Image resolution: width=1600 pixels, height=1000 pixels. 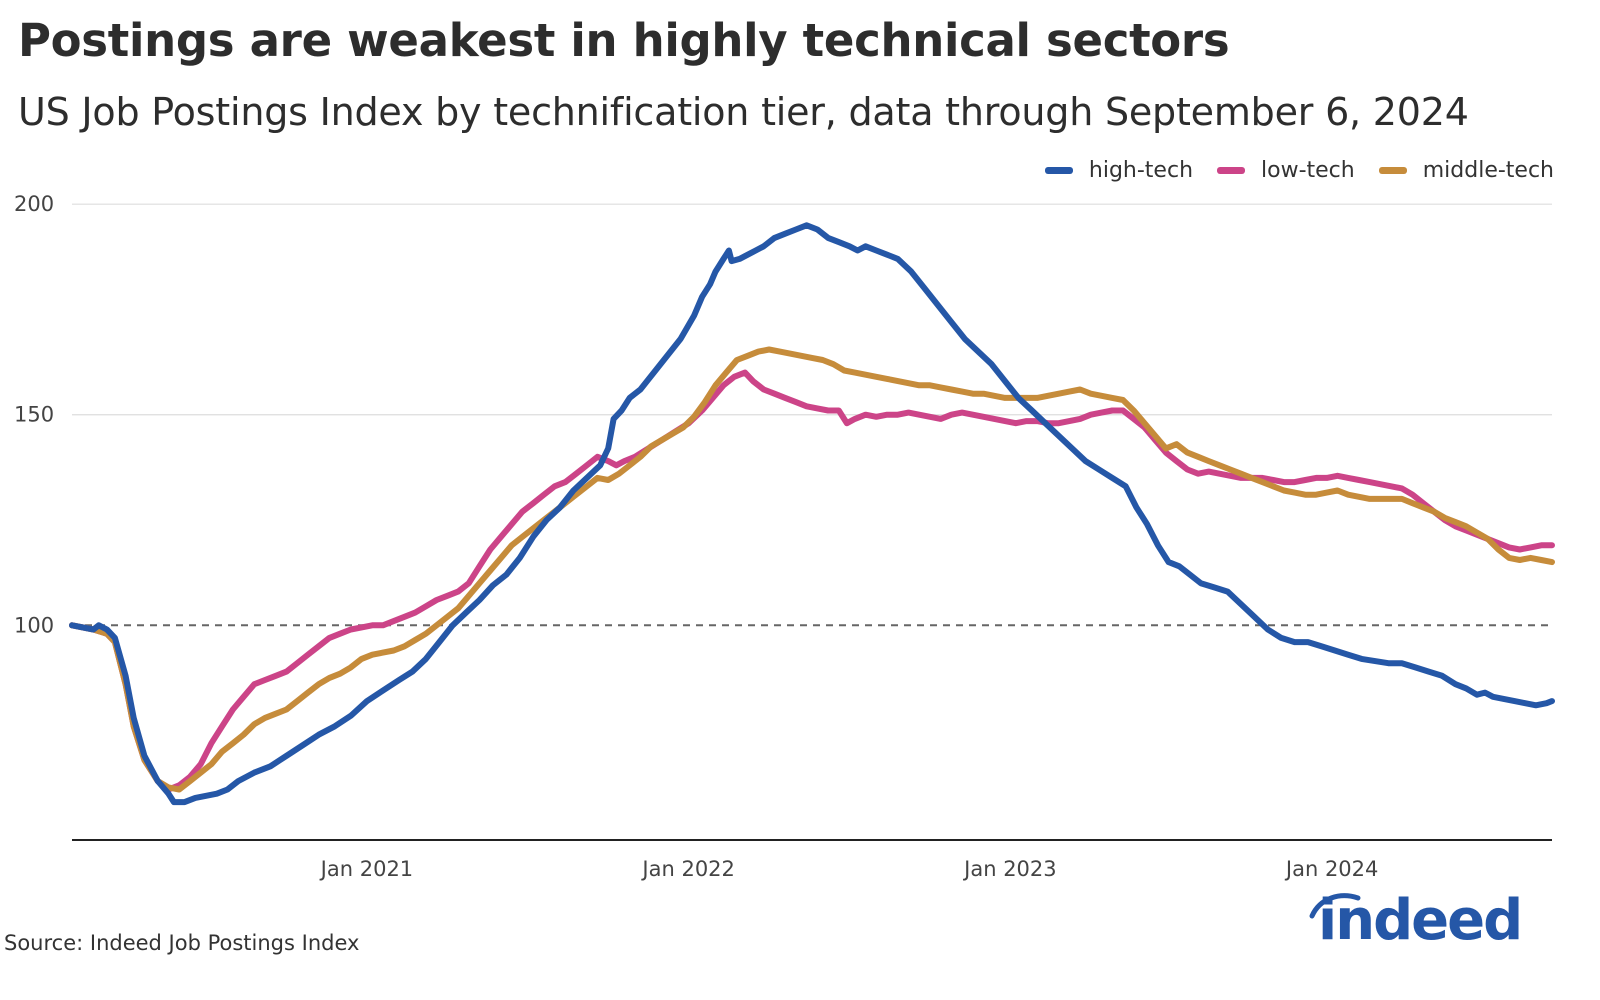 What do you see at coordinates (1335, 906) in the screenshot?
I see `indeed-logo-arc-icon` at bounding box center [1335, 906].